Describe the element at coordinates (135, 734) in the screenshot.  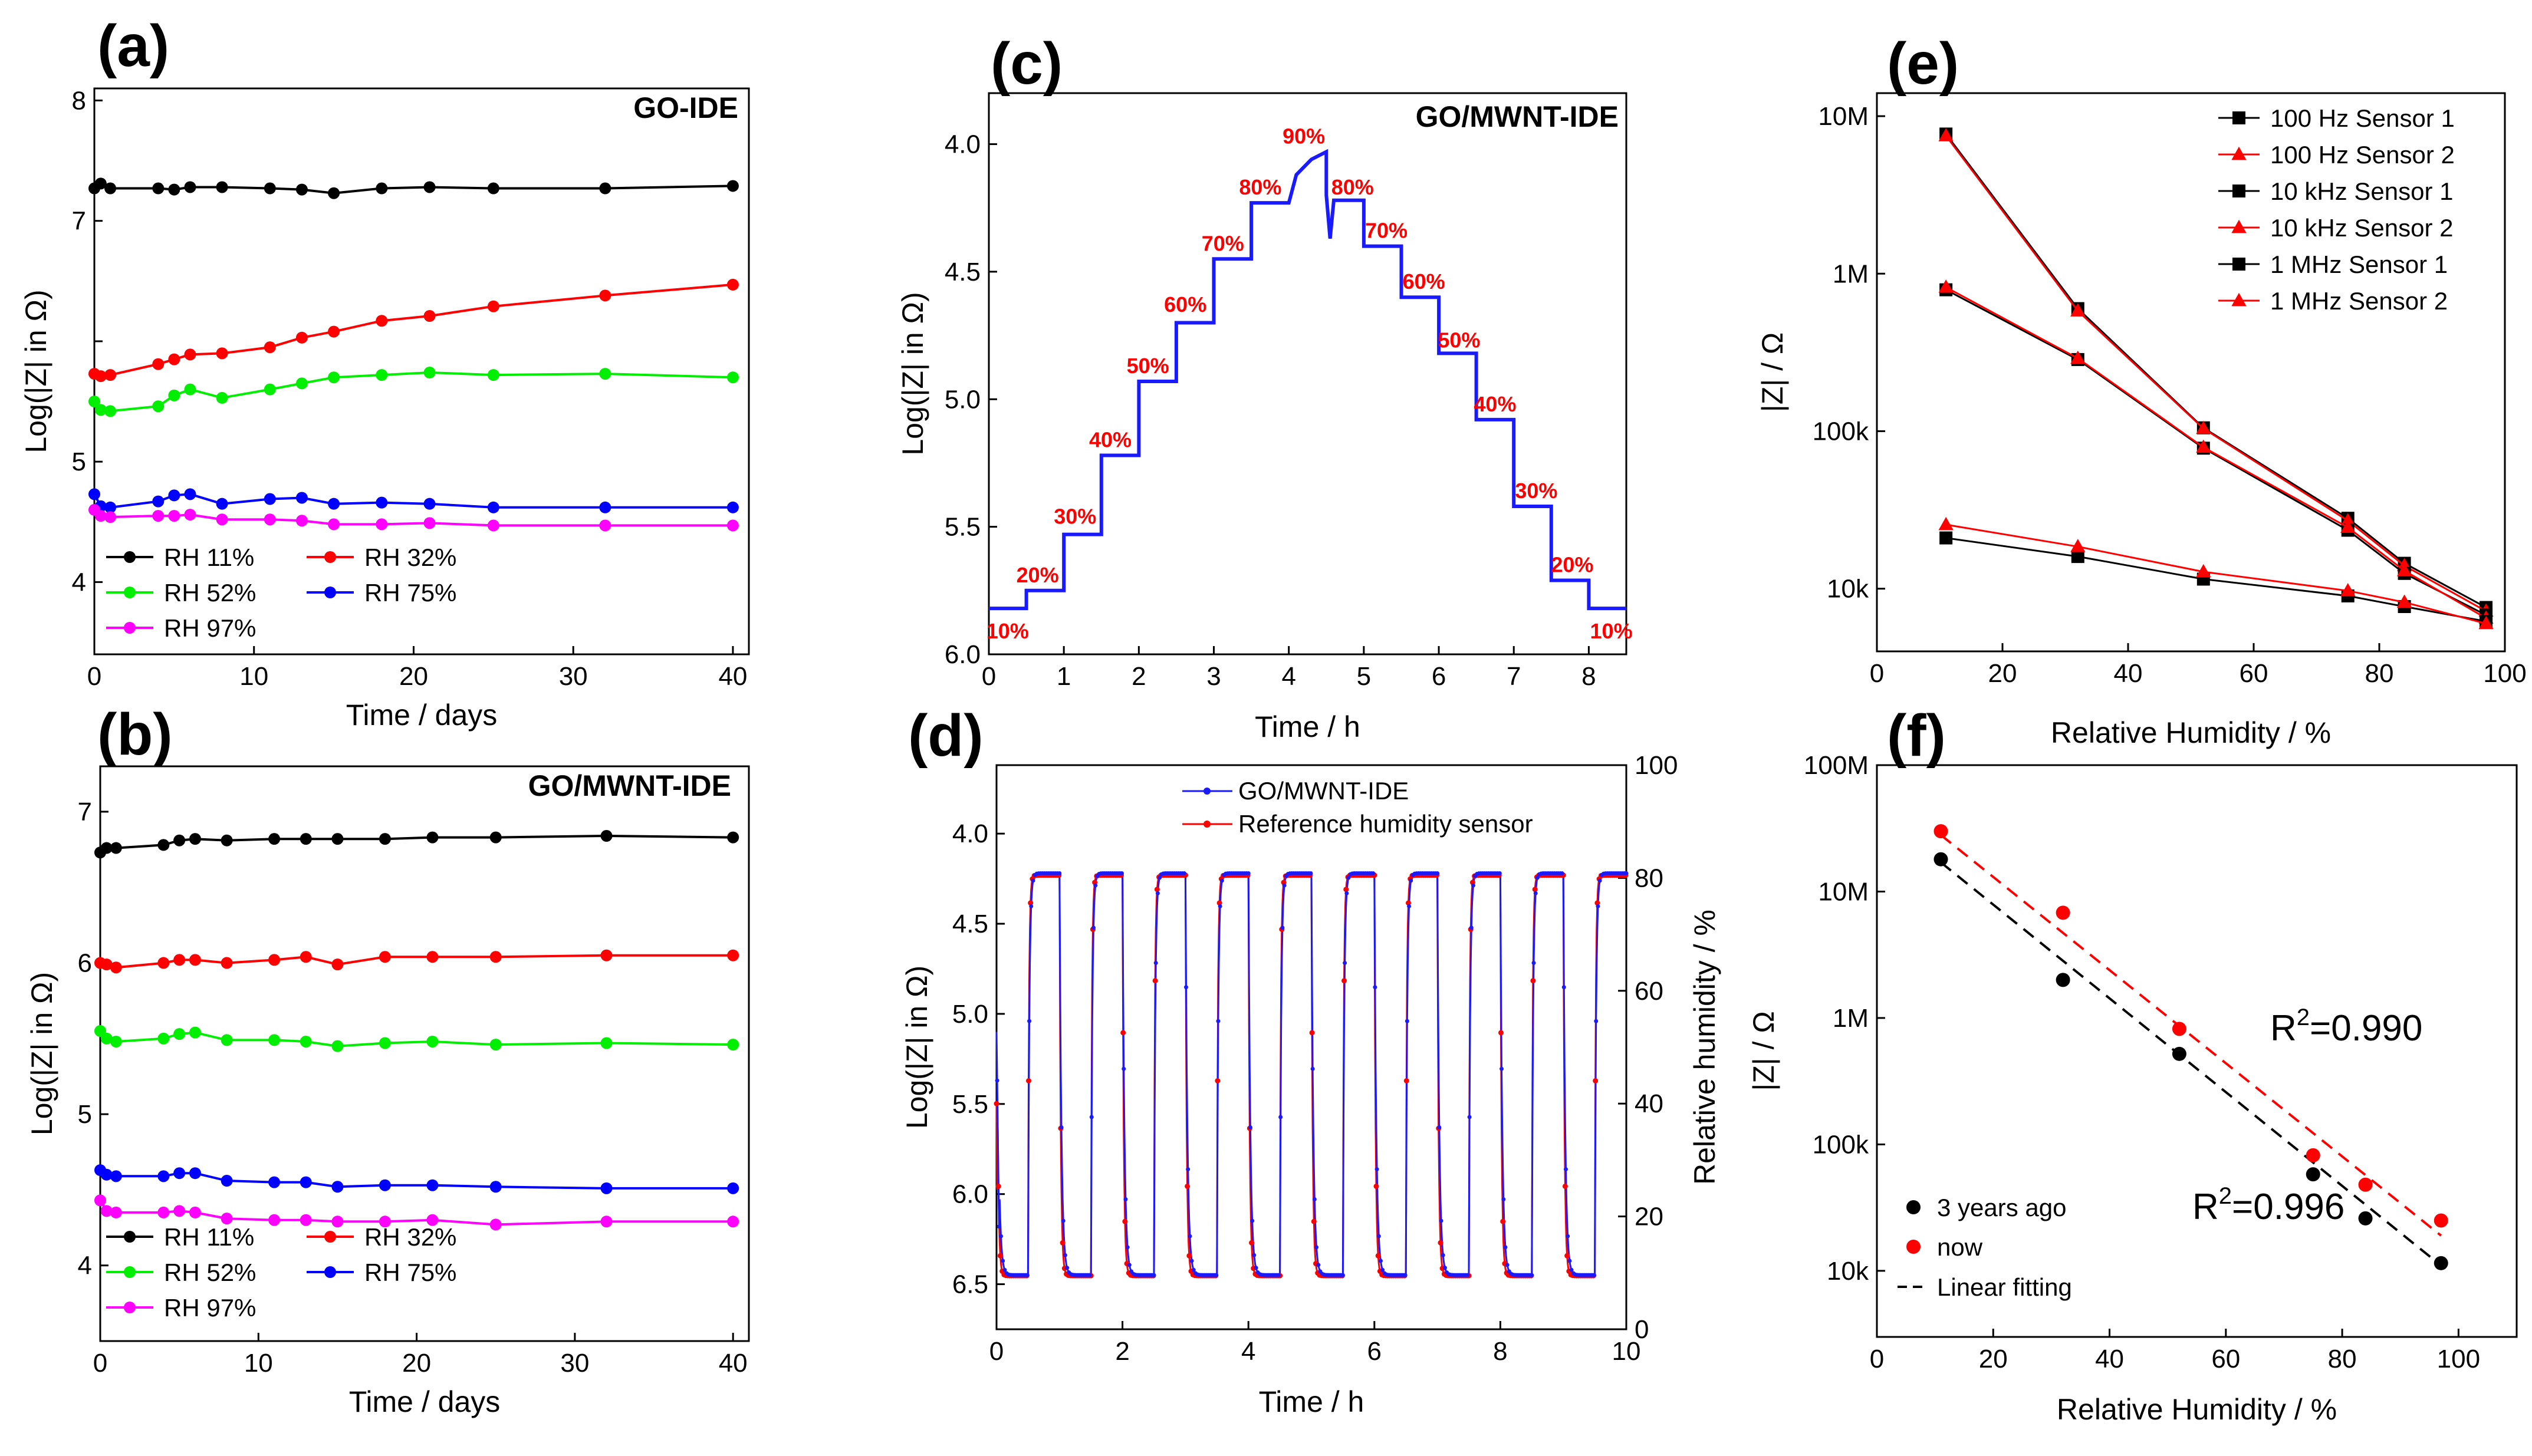
I see `panel-label: (b)` at that location.